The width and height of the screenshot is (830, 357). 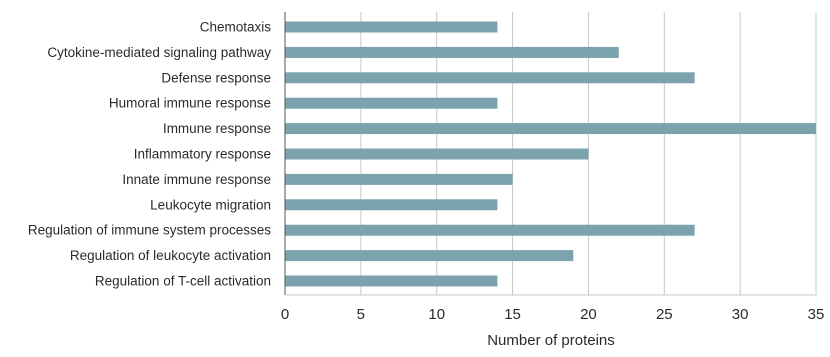 What do you see at coordinates (159, 52) in the screenshot?
I see `category-label: Cytokine-mediated signaling pathway` at bounding box center [159, 52].